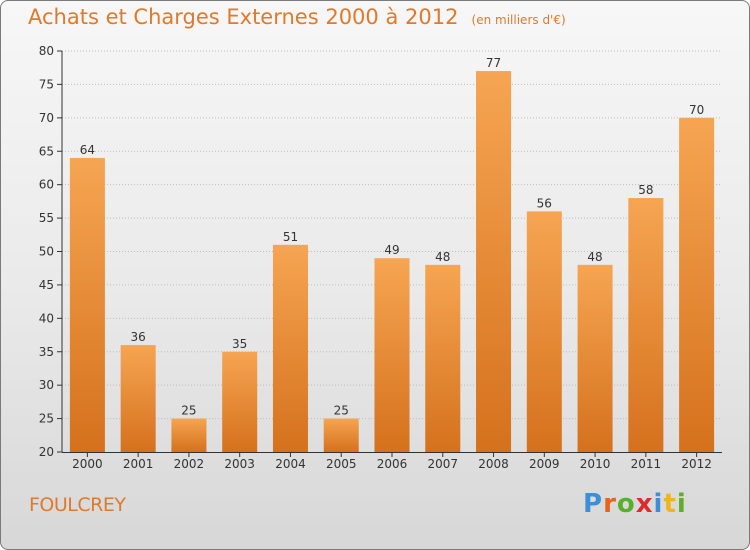 The width and height of the screenshot is (750, 550). I want to click on x-tick-label: 2004, so click(290, 464).